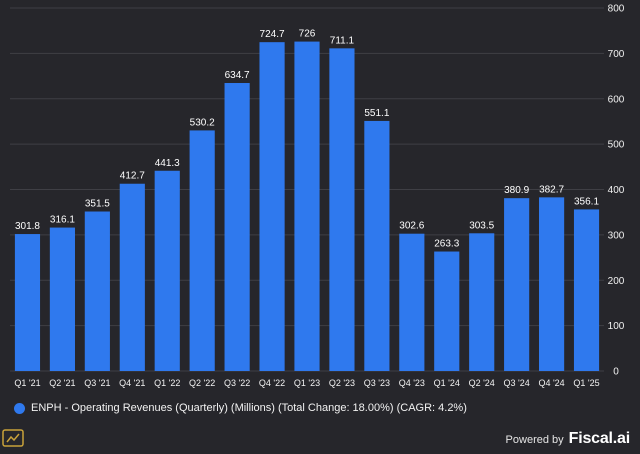  I want to click on bar-value-label: 302.6, so click(411, 226).